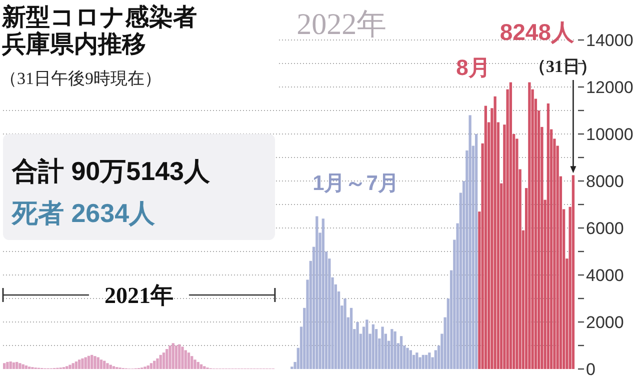 Image resolution: width=640 pixels, height=378 pixels. I want to click on y-tick-label: 0, so click(591, 369).